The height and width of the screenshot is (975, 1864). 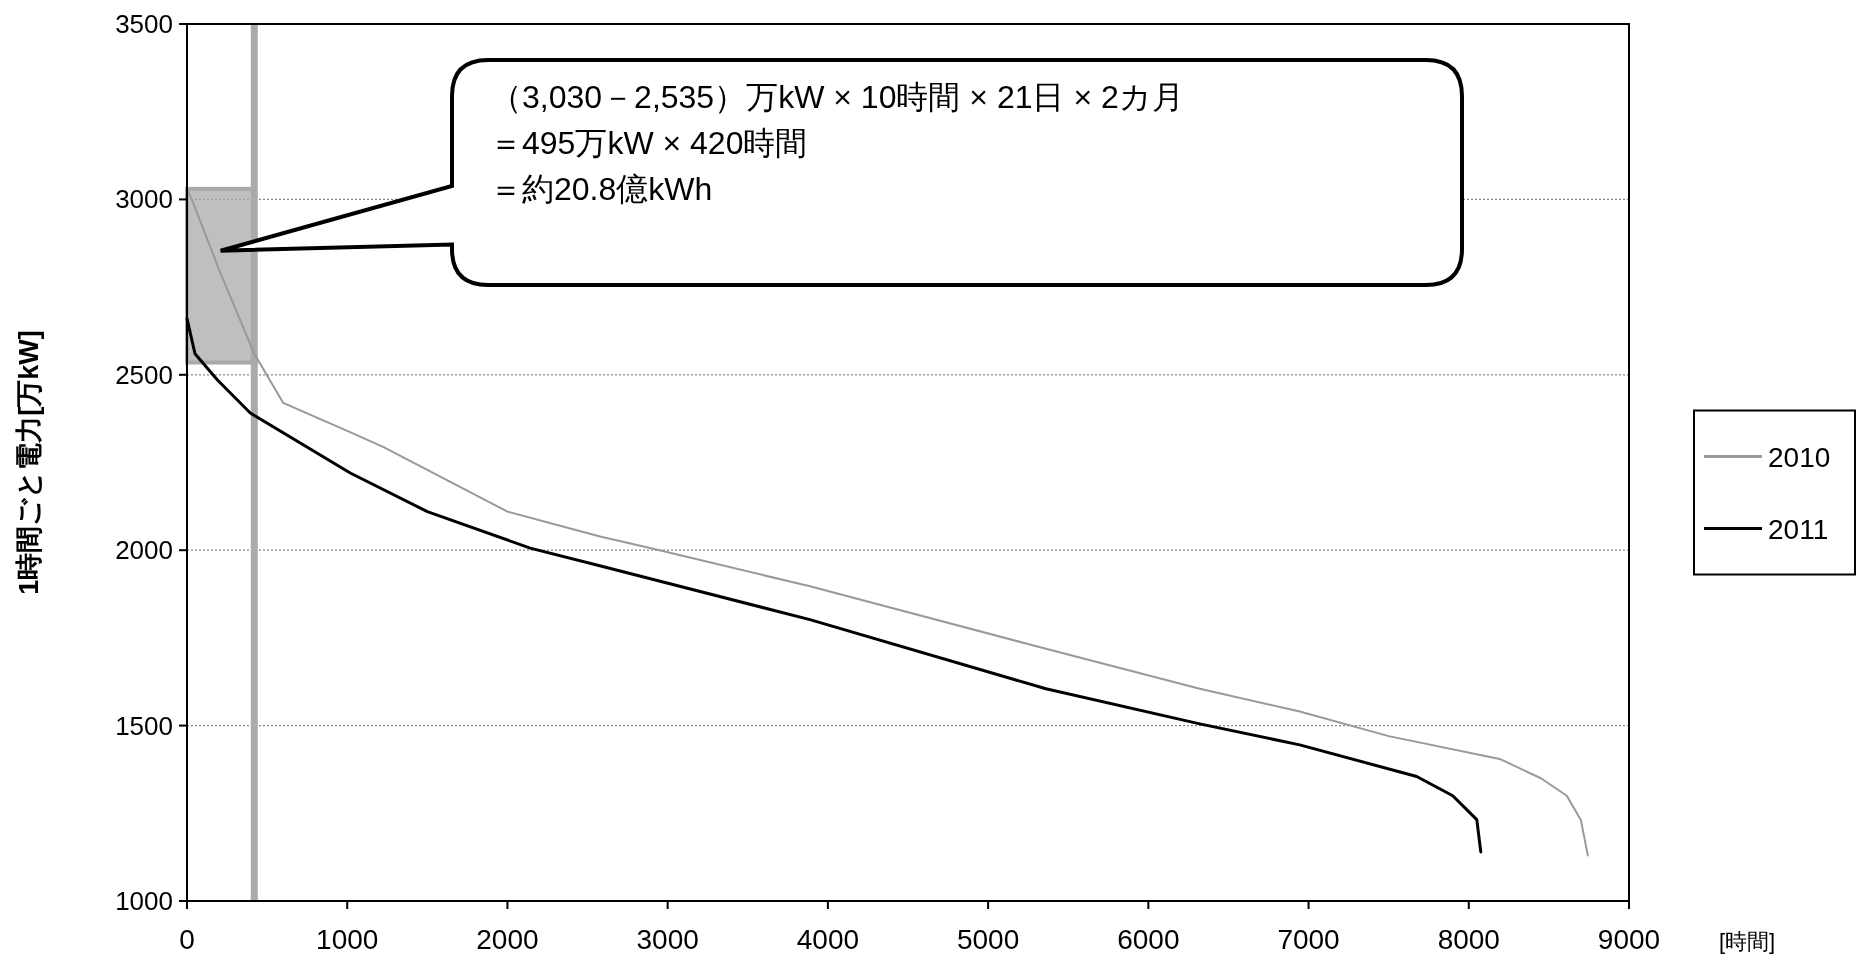 What do you see at coordinates (144, 901) in the screenshot?
I see `y-tick-label: 1000` at bounding box center [144, 901].